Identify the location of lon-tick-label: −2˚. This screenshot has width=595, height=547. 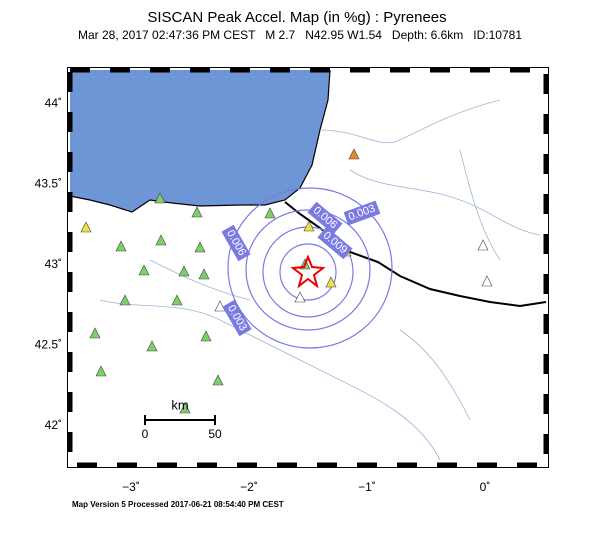
(249, 487).